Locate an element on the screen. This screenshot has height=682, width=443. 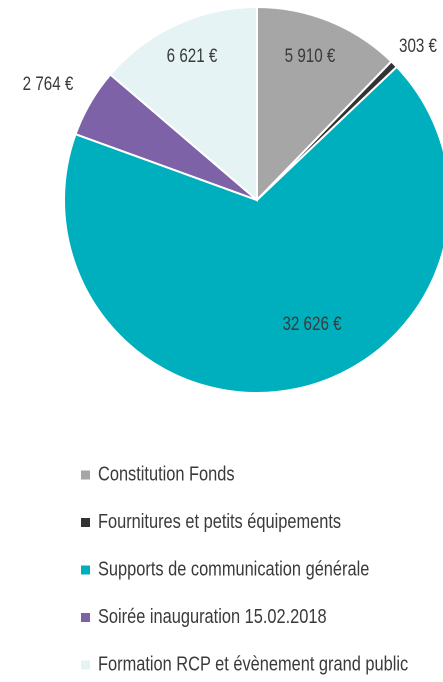
data-label: 303 € is located at coordinates (418, 45).